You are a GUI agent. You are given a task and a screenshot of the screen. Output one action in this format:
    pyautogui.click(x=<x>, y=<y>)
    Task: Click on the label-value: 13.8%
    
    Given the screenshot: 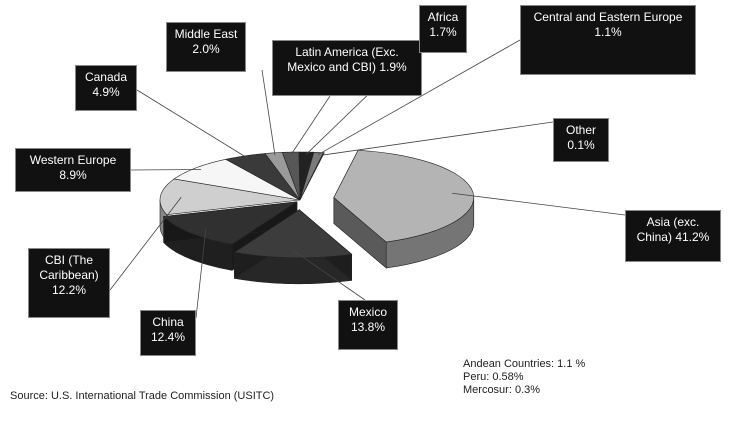 What is the action you would take?
    pyautogui.click(x=368, y=327)
    